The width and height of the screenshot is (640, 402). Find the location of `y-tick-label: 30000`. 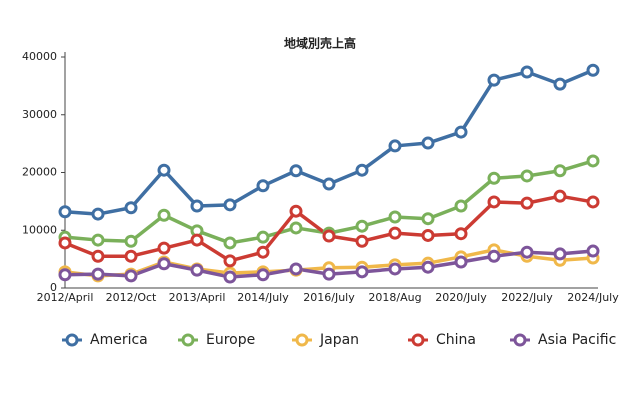

y-tick-label: 30000 is located at coordinates (39, 114).